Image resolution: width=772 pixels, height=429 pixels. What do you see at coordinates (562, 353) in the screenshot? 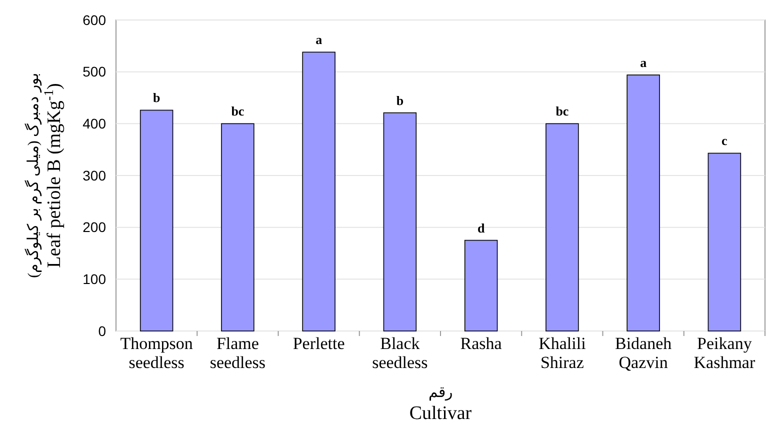
I see `x-tick-label: Khalili Shiraz` at bounding box center [562, 353].